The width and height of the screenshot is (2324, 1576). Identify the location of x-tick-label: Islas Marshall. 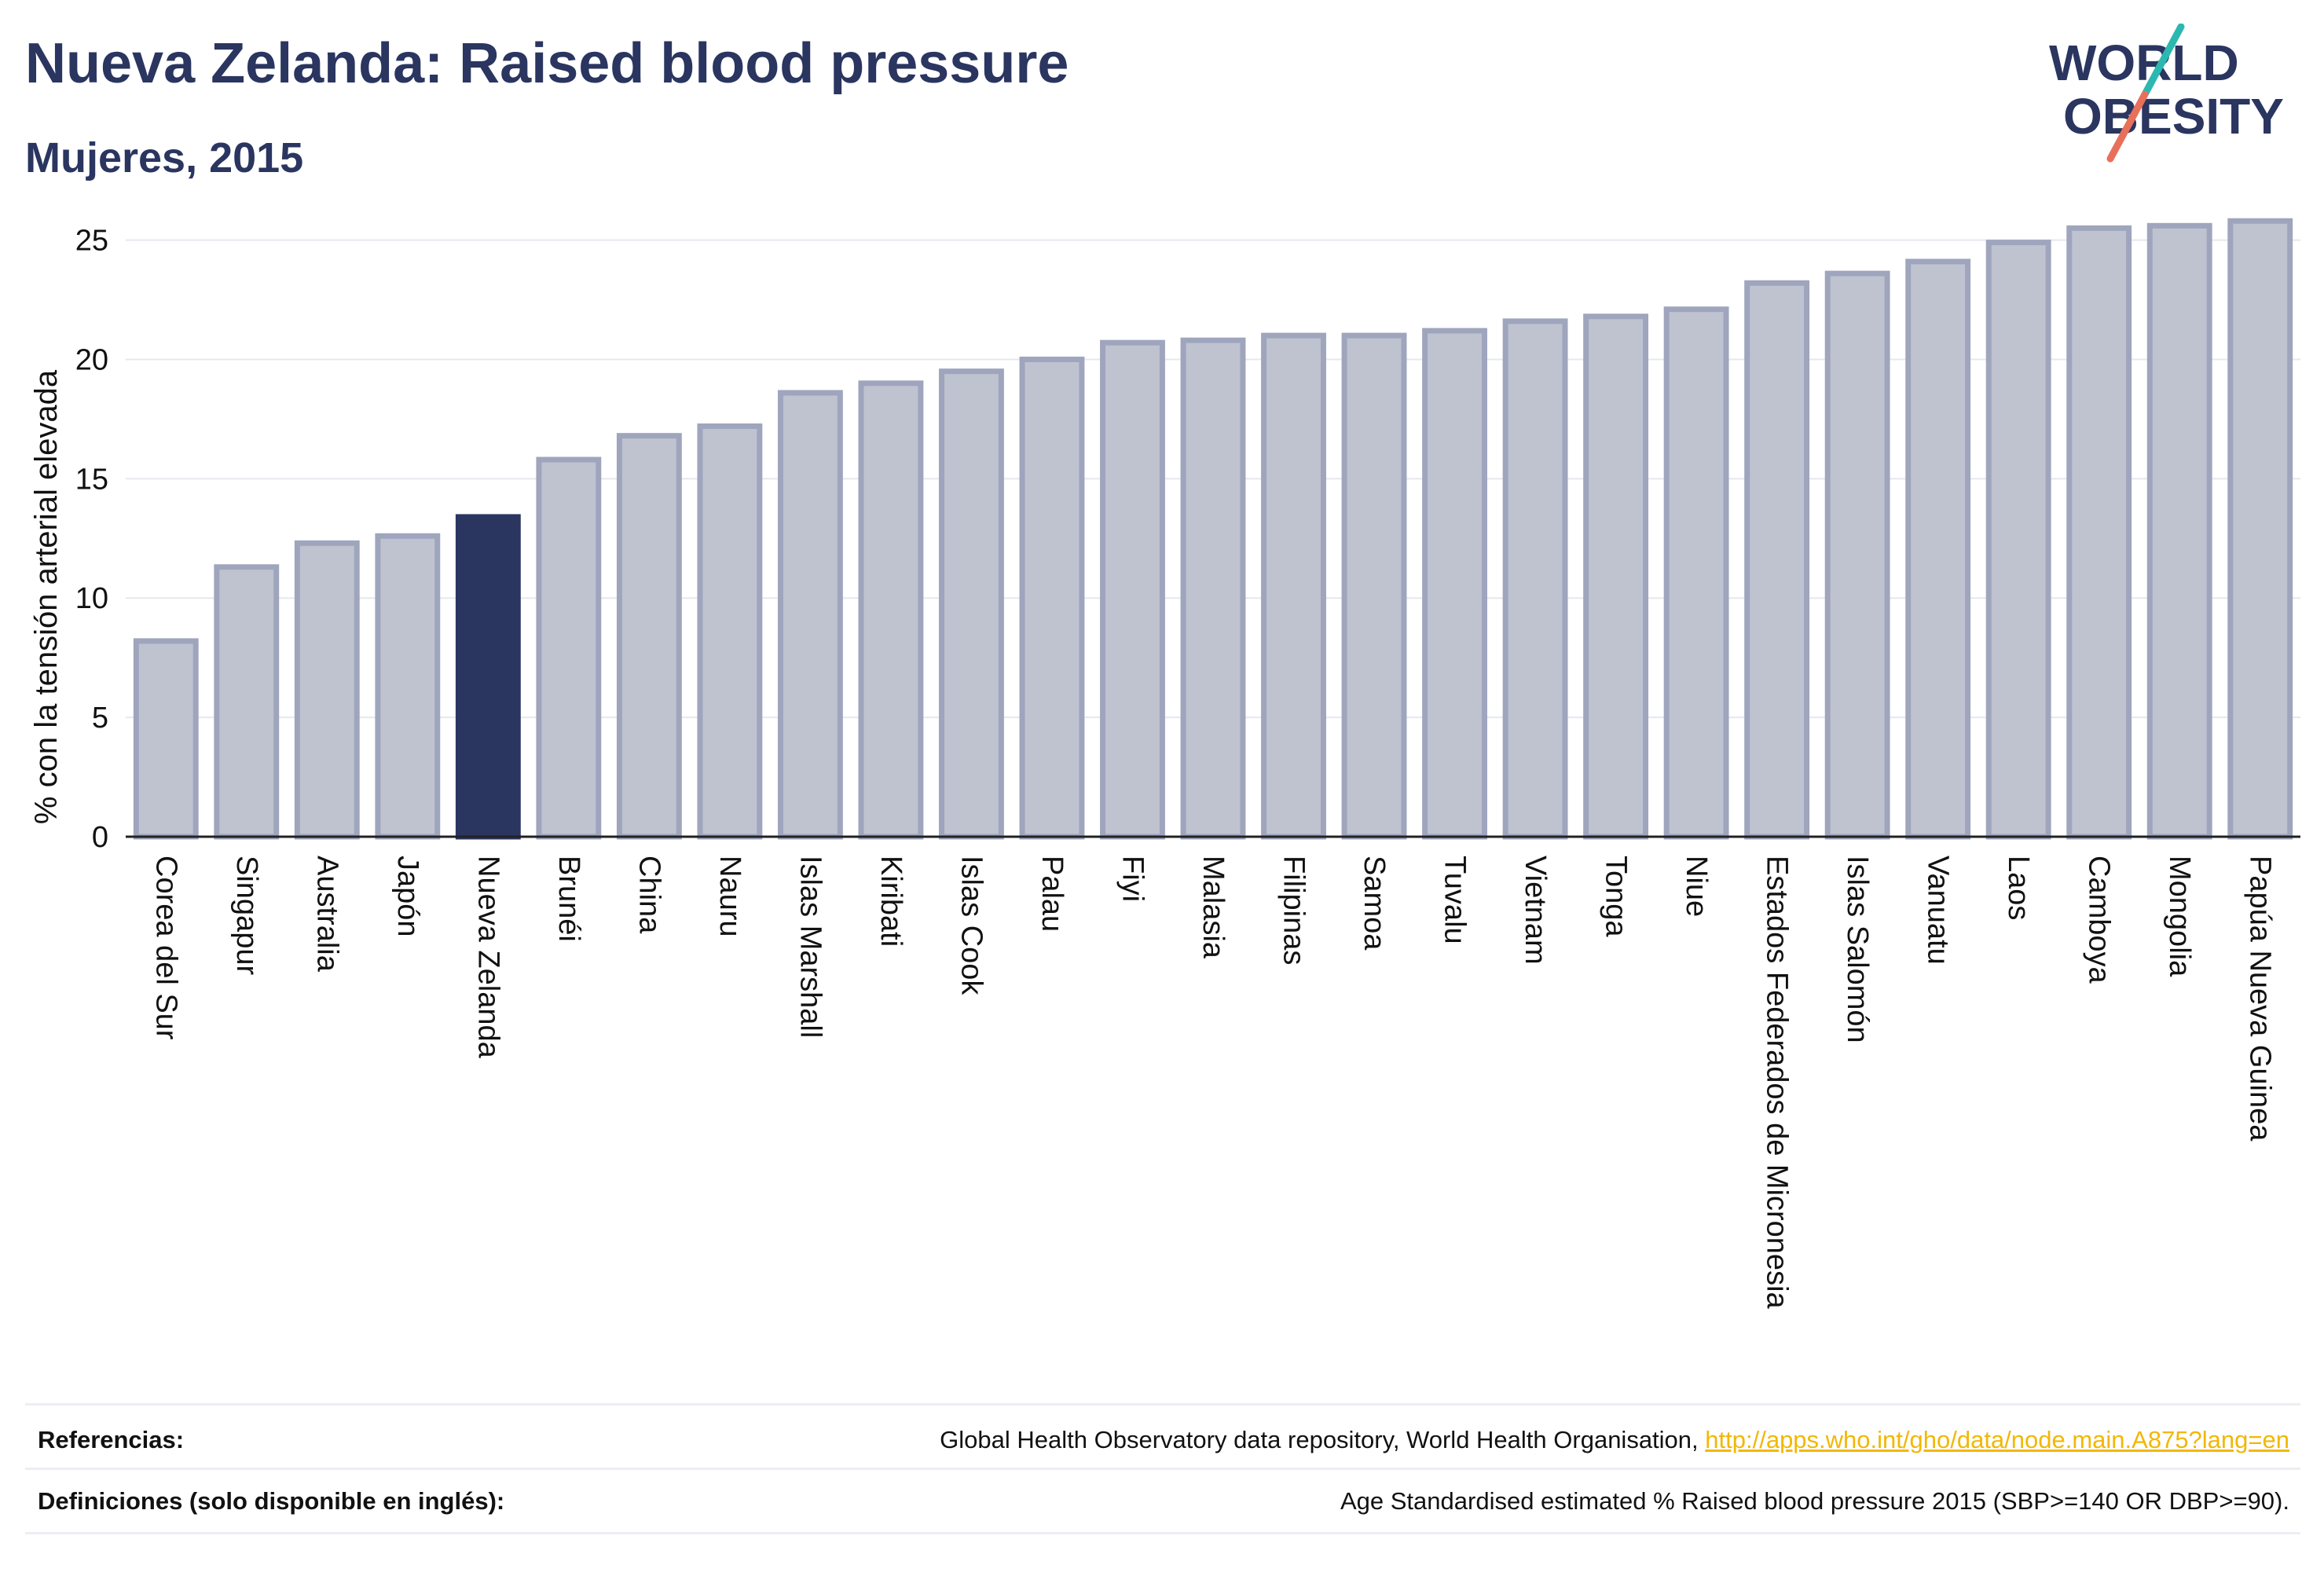
(810, 947).